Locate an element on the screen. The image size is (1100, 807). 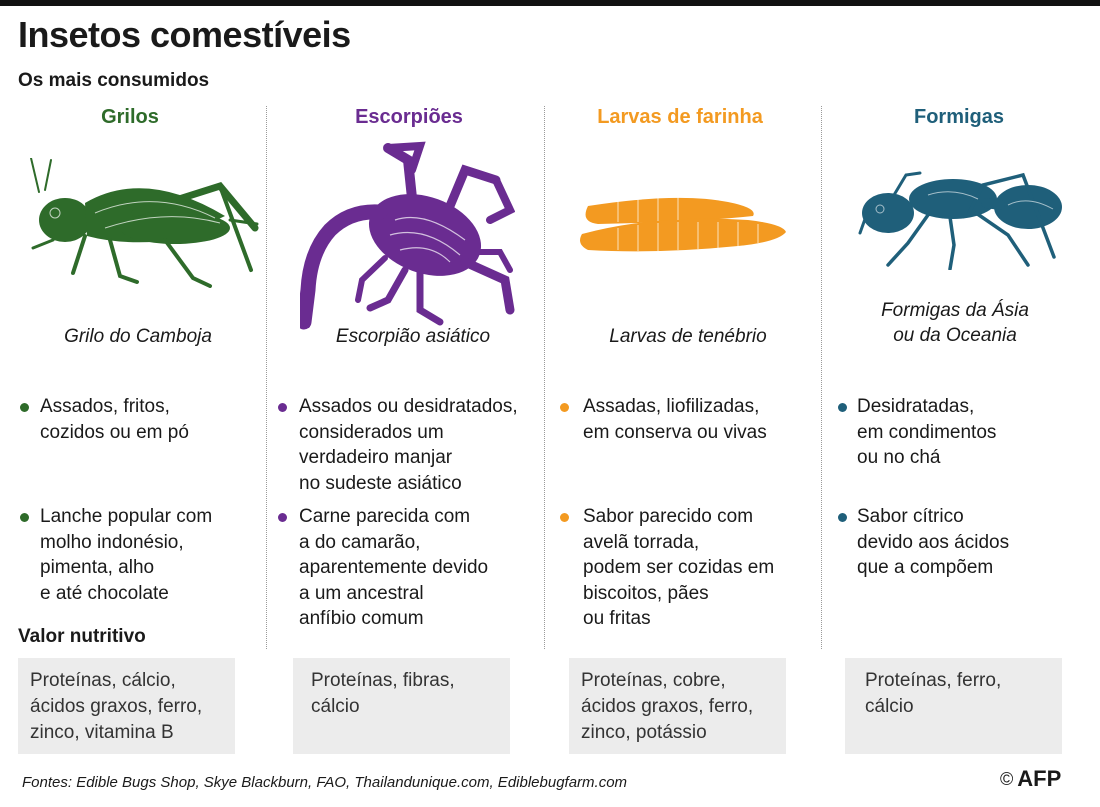
agency-credit: © AFP is located at coordinates (1030, 779).